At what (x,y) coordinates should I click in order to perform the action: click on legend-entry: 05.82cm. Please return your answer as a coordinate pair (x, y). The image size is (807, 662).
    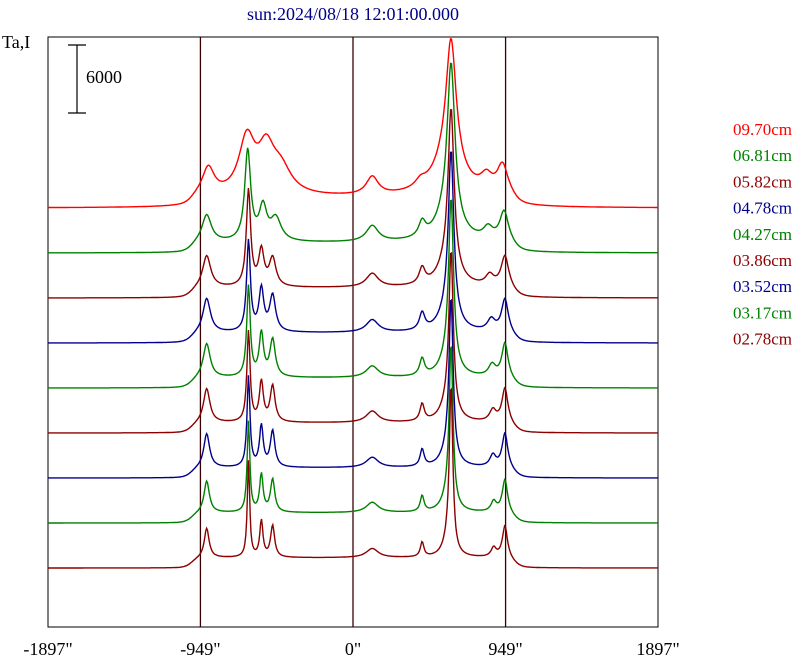
    Looking at the image, I should click on (762, 181).